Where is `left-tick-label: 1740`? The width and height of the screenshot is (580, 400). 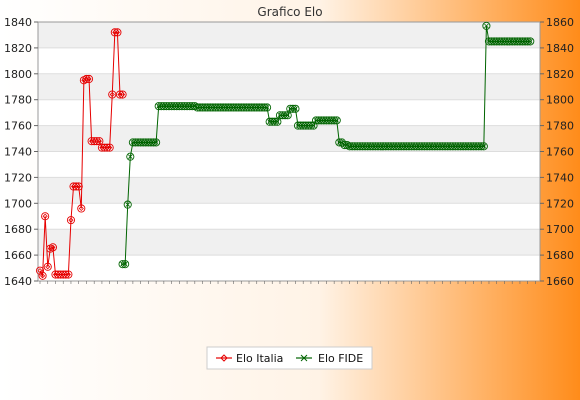 left-tick-label: 1740 is located at coordinates (18, 152).